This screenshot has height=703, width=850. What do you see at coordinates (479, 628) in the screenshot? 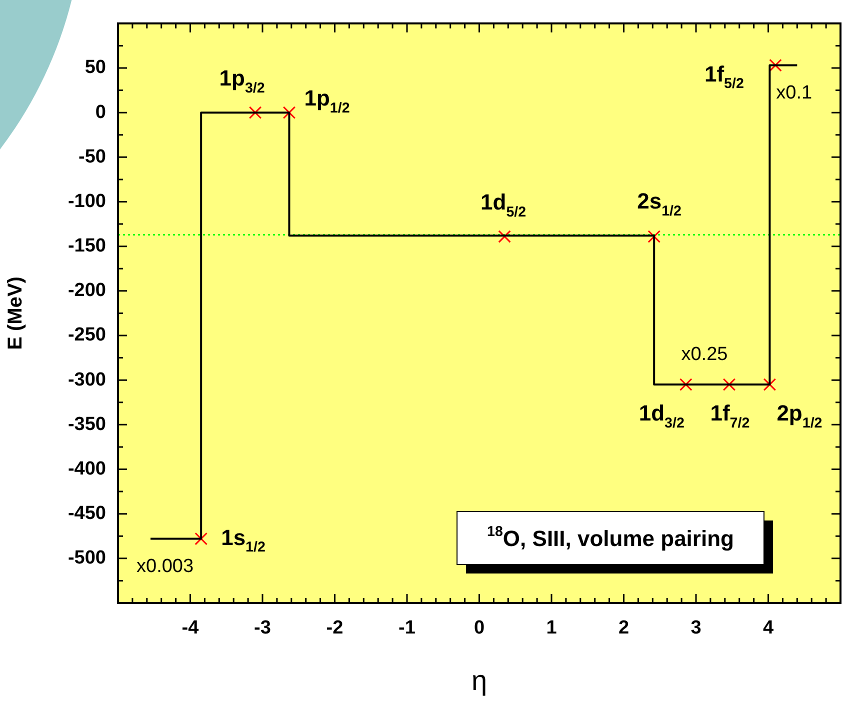
I see `x-tick-label: 0` at bounding box center [479, 628].